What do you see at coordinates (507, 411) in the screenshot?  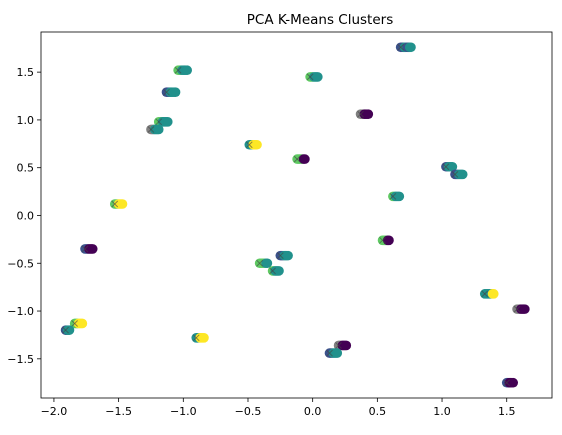 I see `x-tick-label: 1.5` at bounding box center [507, 411].